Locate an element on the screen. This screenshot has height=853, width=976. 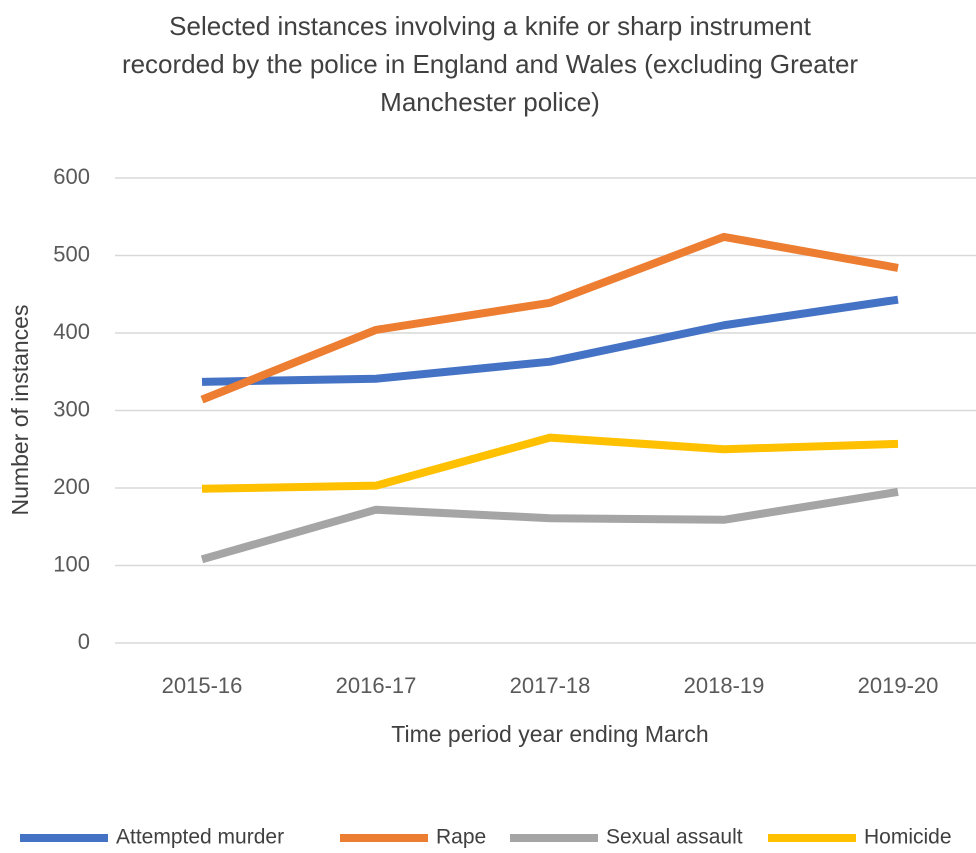
y-axis-label: Number of instances is located at coordinates (20, 410).